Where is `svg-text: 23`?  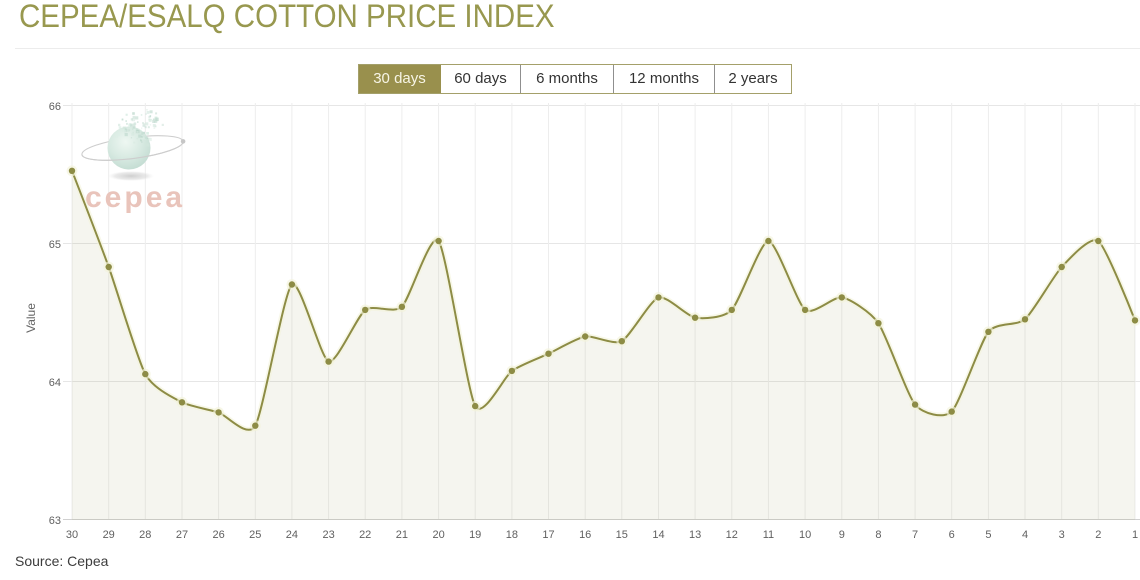
svg-text: 23 is located at coordinates (328, 535).